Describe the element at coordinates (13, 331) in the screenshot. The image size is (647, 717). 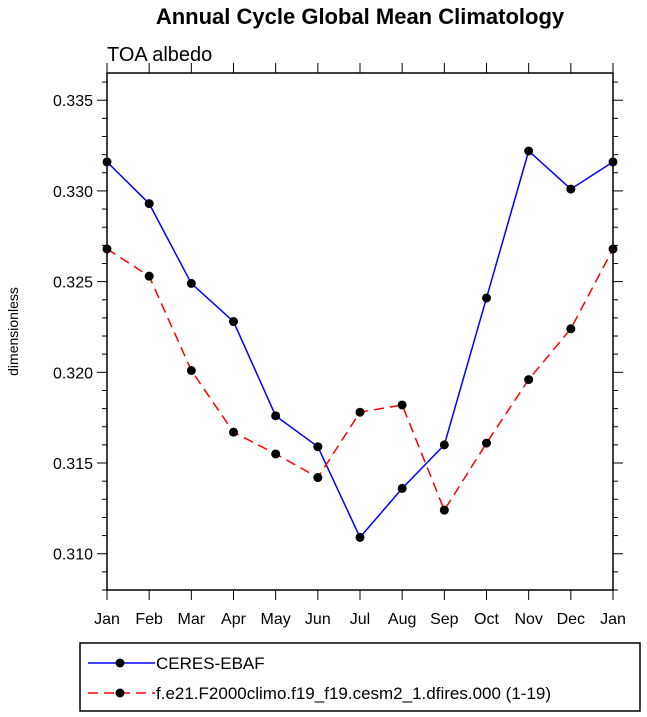
I see `y-axis-label: dimensionless` at that location.